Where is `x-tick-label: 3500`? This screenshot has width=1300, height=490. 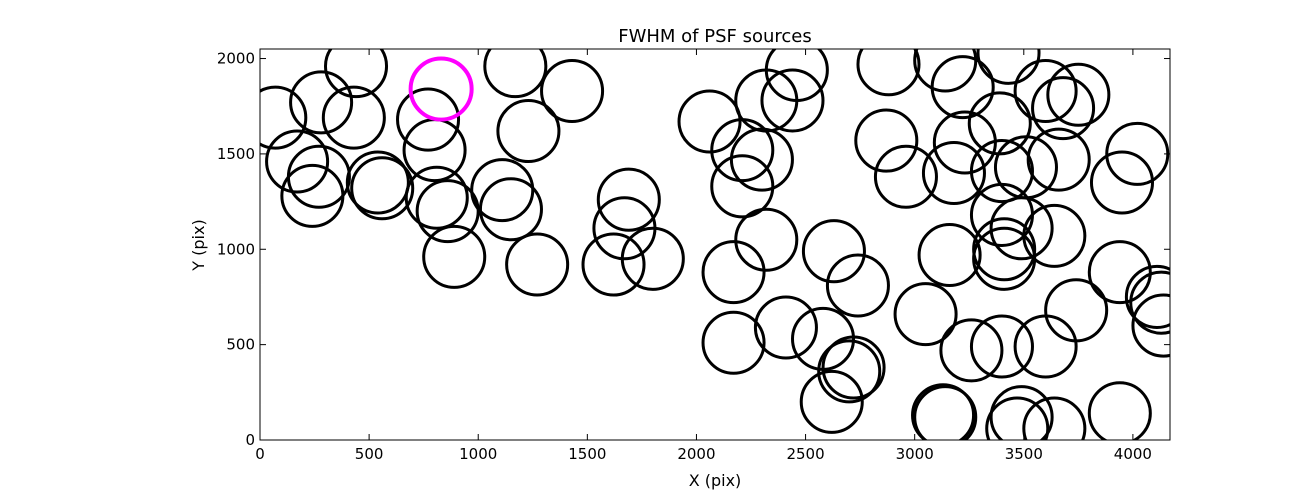
x-tick-label: 3500 is located at coordinates (1024, 454).